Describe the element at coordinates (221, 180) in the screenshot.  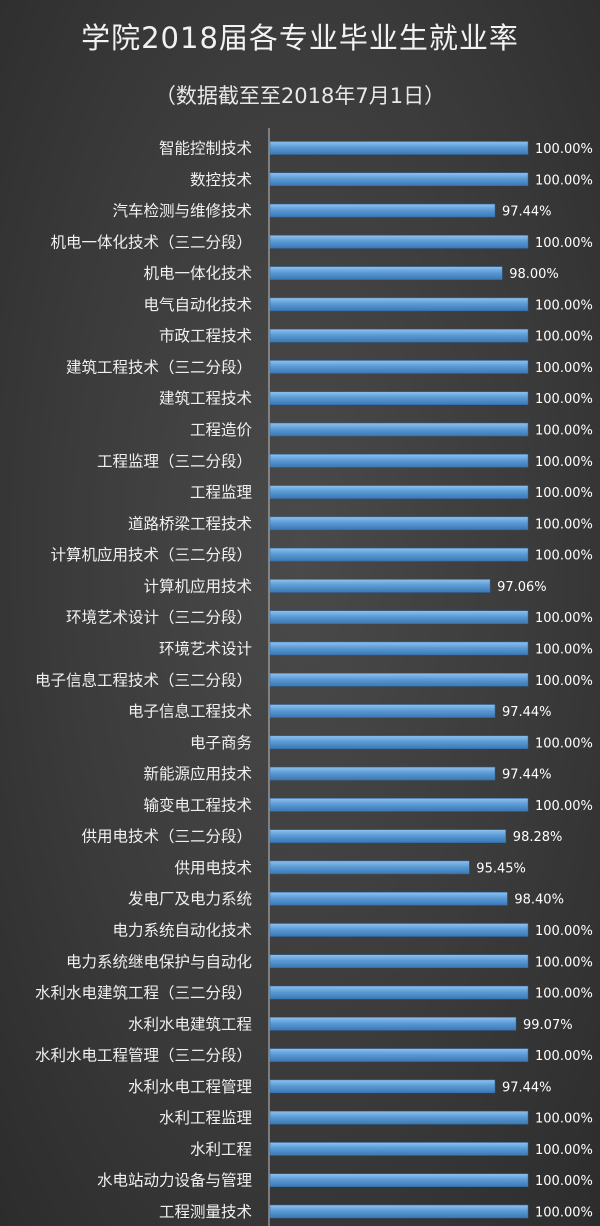
I see `category-label: 数控技术` at that location.